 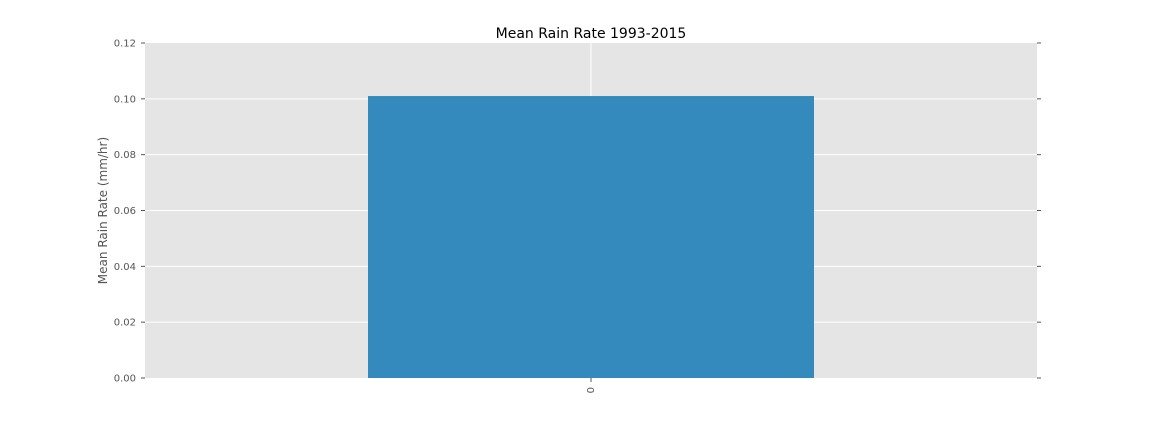 I want to click on y-axis-label: Mean Rain Rate (mm/hr), so click(x=103, y=210).